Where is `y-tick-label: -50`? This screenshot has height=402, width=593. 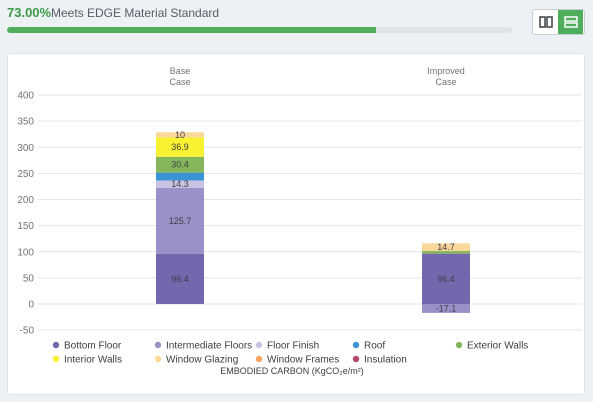 y-tick-label: -50 is located at coordinates (27, 331).